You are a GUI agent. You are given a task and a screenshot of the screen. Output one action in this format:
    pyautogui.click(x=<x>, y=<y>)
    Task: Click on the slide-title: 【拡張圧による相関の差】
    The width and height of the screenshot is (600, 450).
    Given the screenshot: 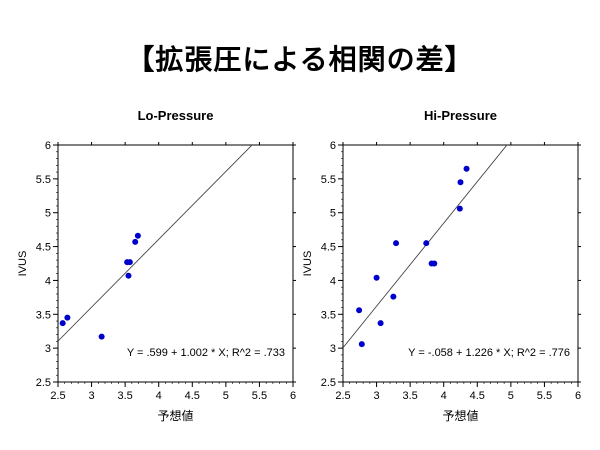 What is the action you would take?
    pyautogui.click(x=300, y=59)
    